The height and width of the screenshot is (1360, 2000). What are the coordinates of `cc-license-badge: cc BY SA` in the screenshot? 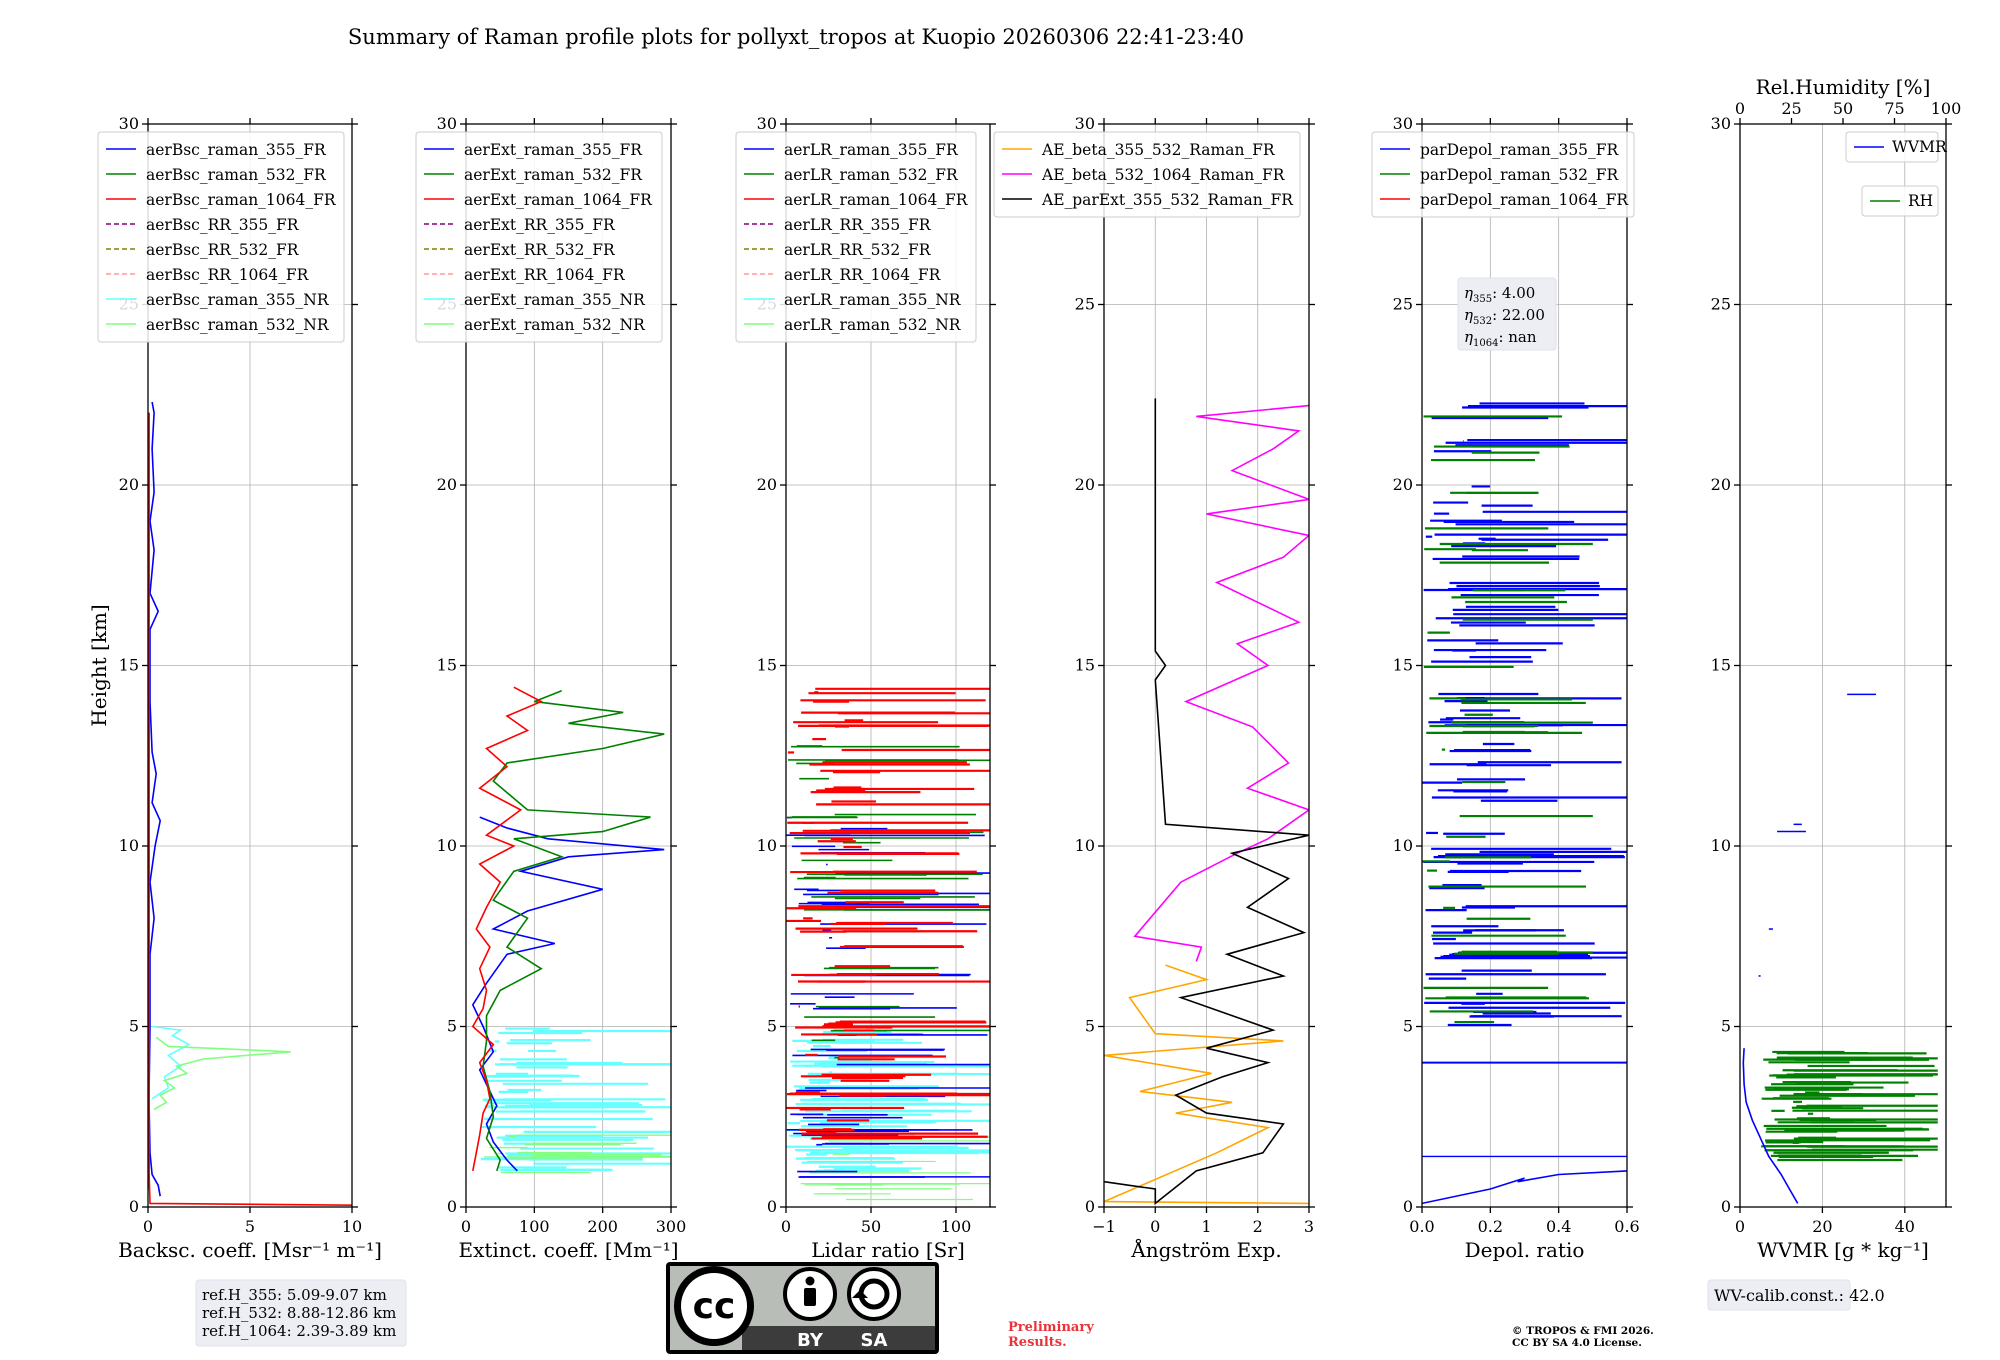 It's located at (802, 1308).